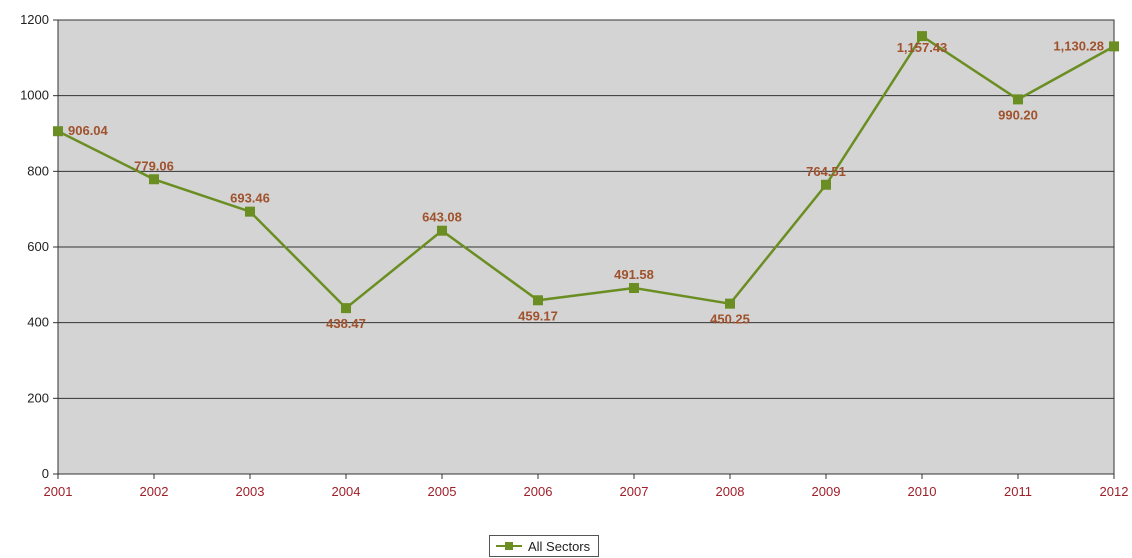 This screenshot has width=1132, height=558. I want to click on x-tick-label: 2004, so click(346, 491).